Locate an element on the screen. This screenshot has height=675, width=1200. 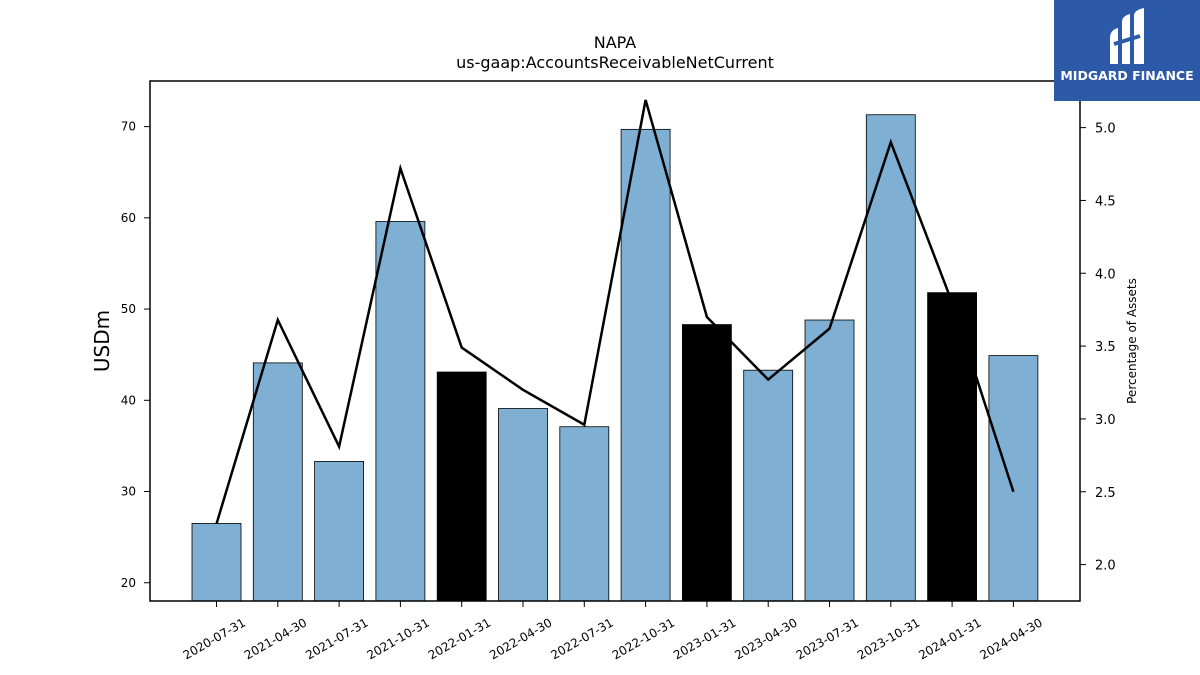
chart-title: NAPA is located at coordinates (615, 42).